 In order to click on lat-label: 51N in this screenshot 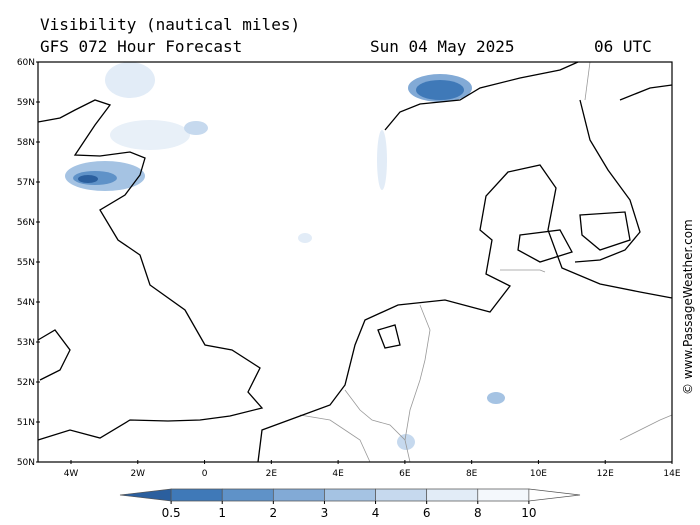, I will do `click(26, 423)`.